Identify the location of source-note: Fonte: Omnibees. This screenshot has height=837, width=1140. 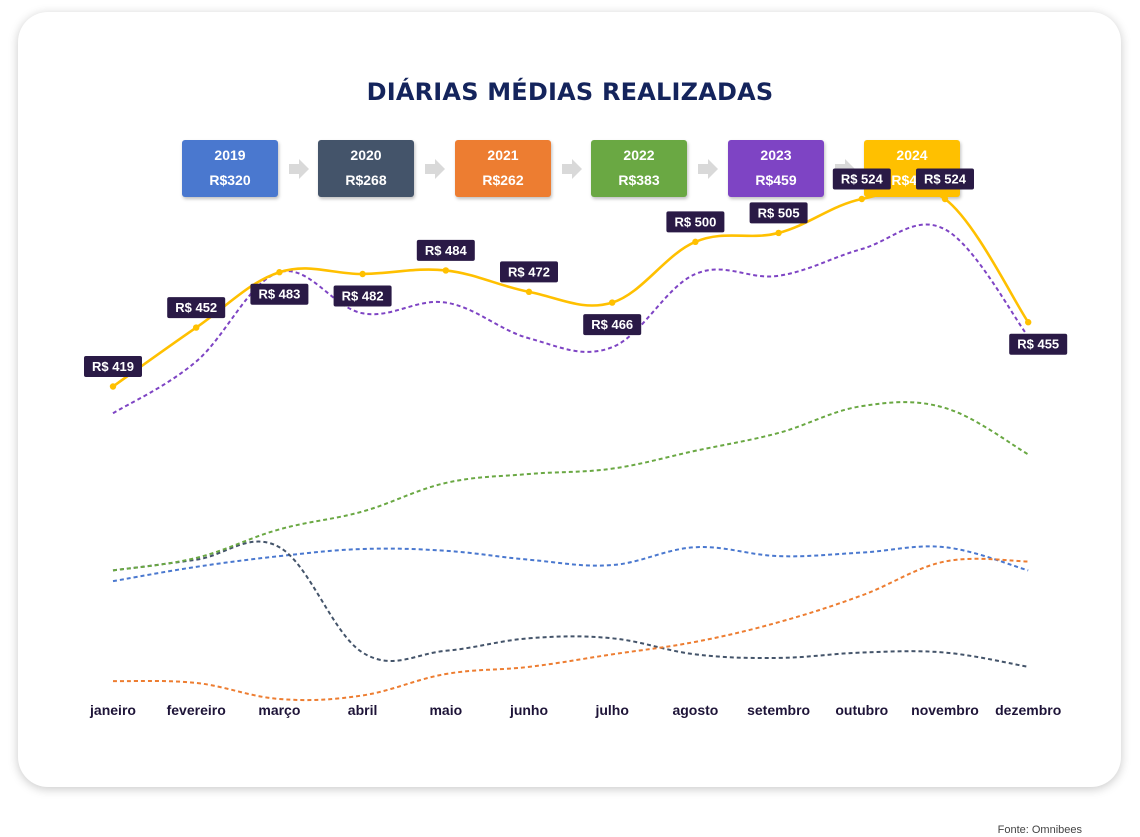
(1039, 830).